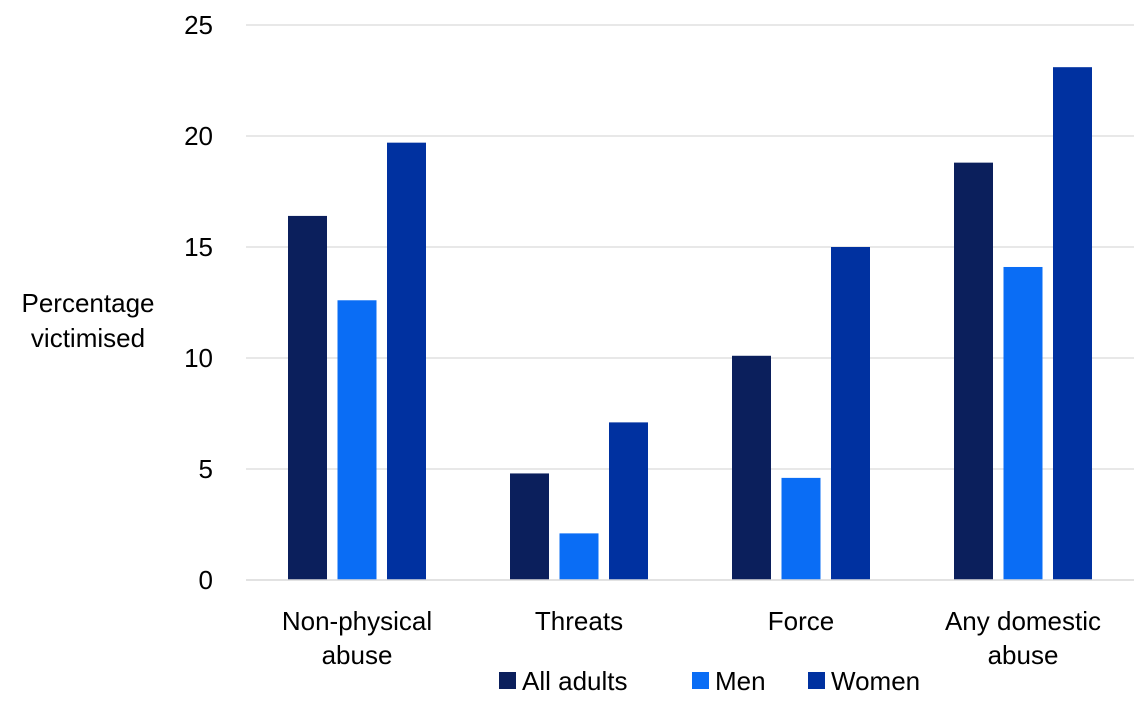 The height and width of the screenshot is (708, 1147). I want to click on x-category-label-line: Non-physical, so click(357, 621).